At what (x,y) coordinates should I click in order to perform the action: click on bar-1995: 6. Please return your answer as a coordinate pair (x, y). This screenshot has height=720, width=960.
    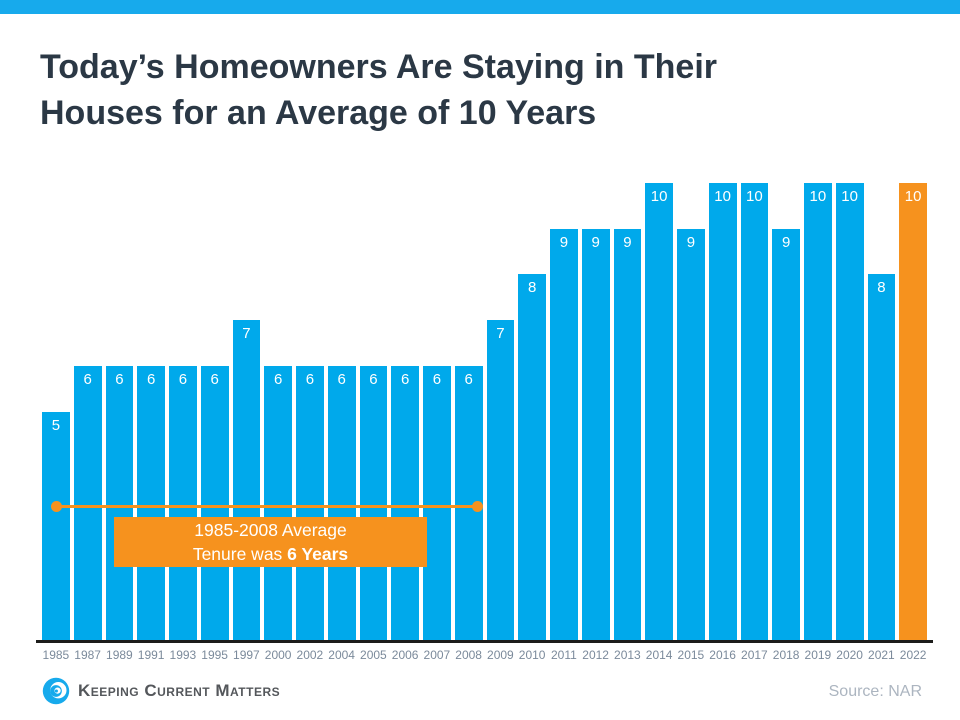
    Looking at the image, I should click on (214, 502).